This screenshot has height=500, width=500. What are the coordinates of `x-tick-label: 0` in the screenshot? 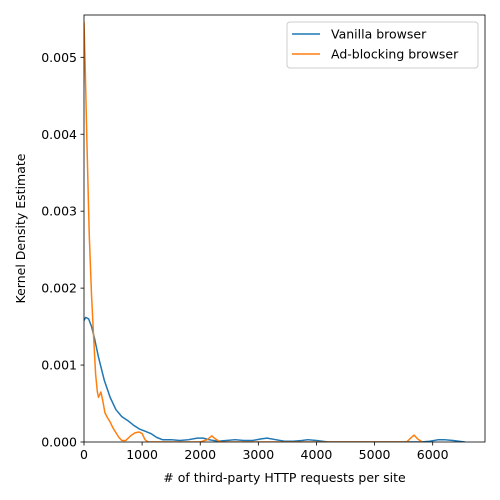 It's located at (84, 454).